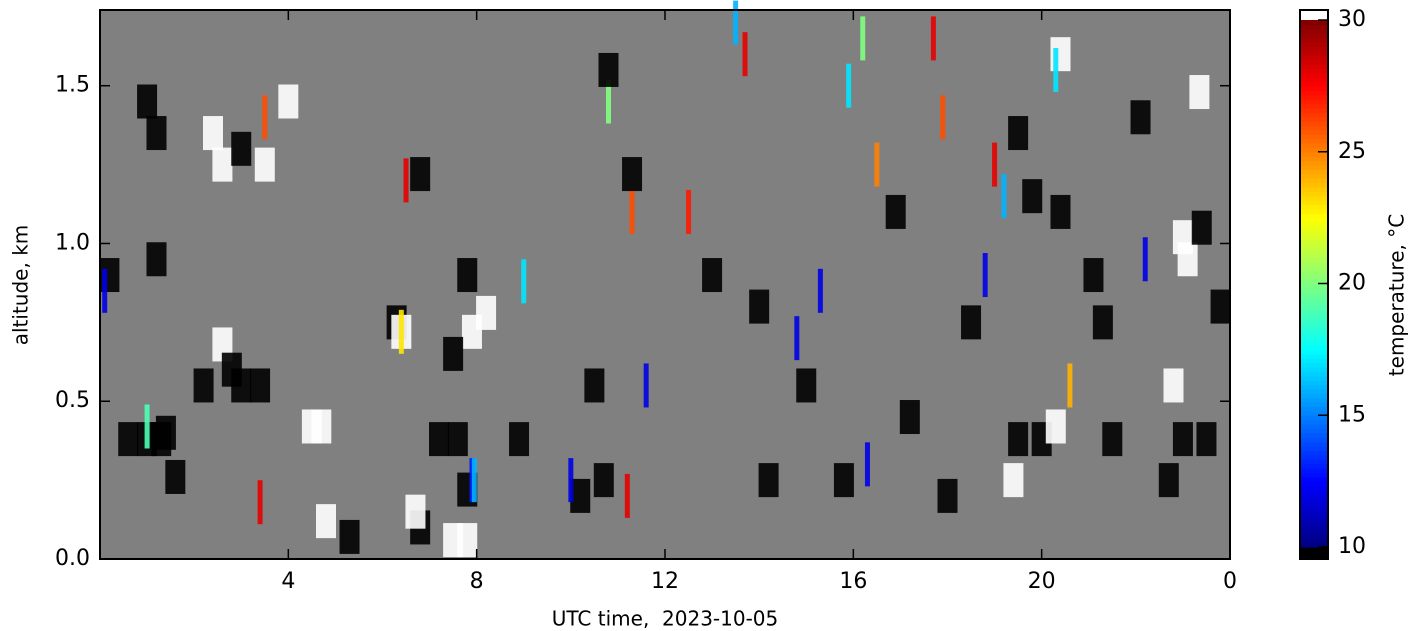 The width and height of the screenshot is (1410, 631). Describe the element at coordinates (1314, 284) in the screenshot. I see `colorbar-frame` at that location.